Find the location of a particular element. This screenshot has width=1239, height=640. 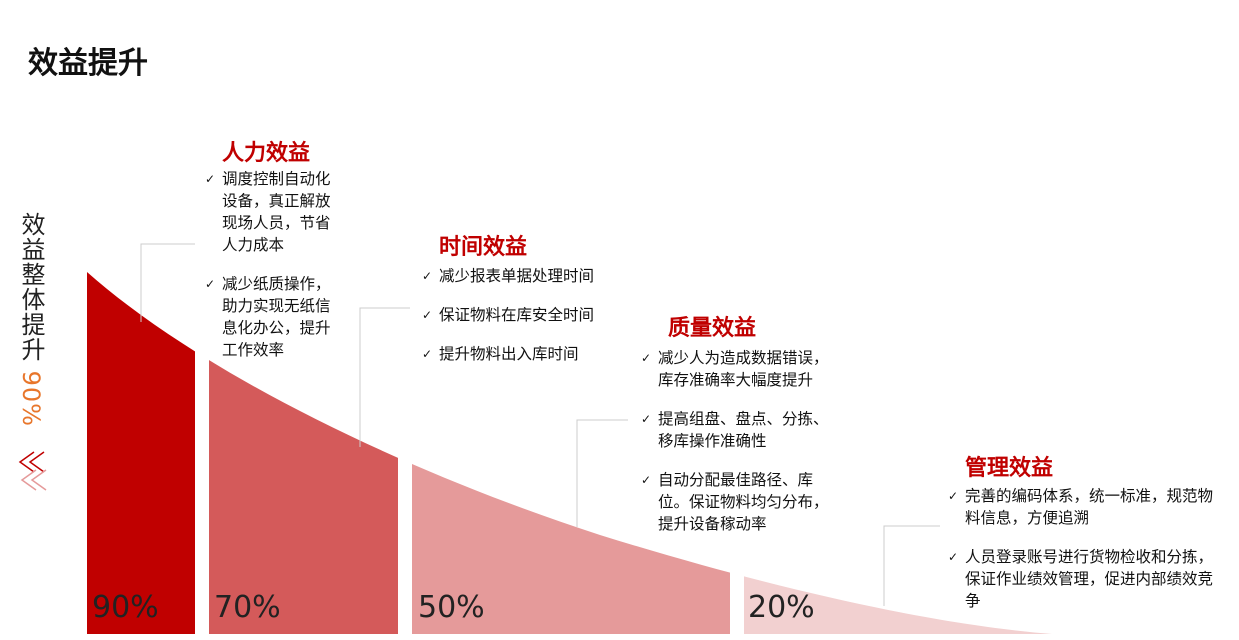

bullet-list: 减少报表单据处理时间保证物料在库安全时间提升物料出入库时间 is located at coordinates (522, 323).